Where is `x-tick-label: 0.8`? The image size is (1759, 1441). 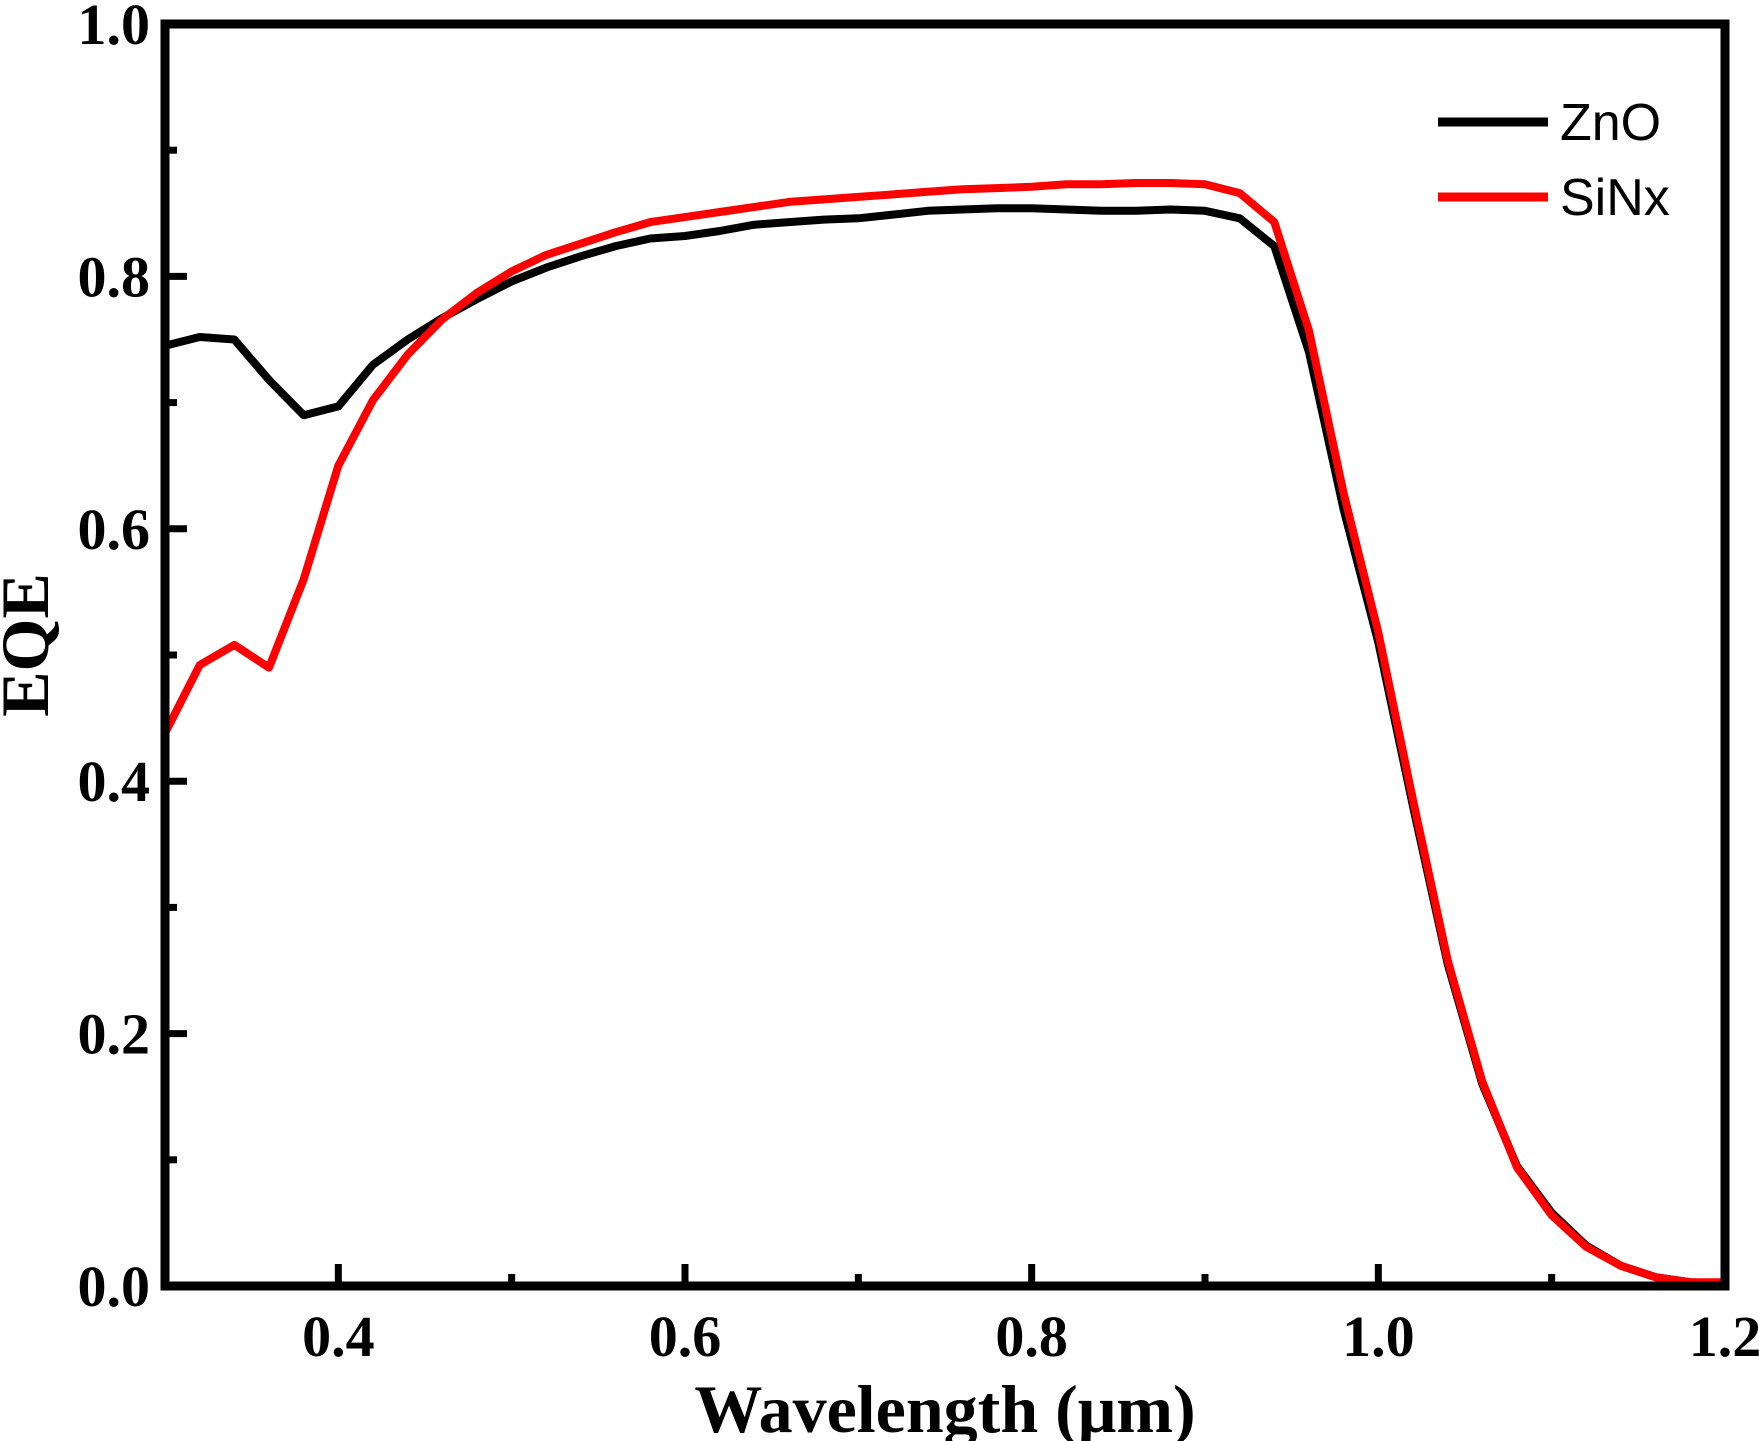
x-tick-label: 0.8 is located at coordinates (1031, 1336).